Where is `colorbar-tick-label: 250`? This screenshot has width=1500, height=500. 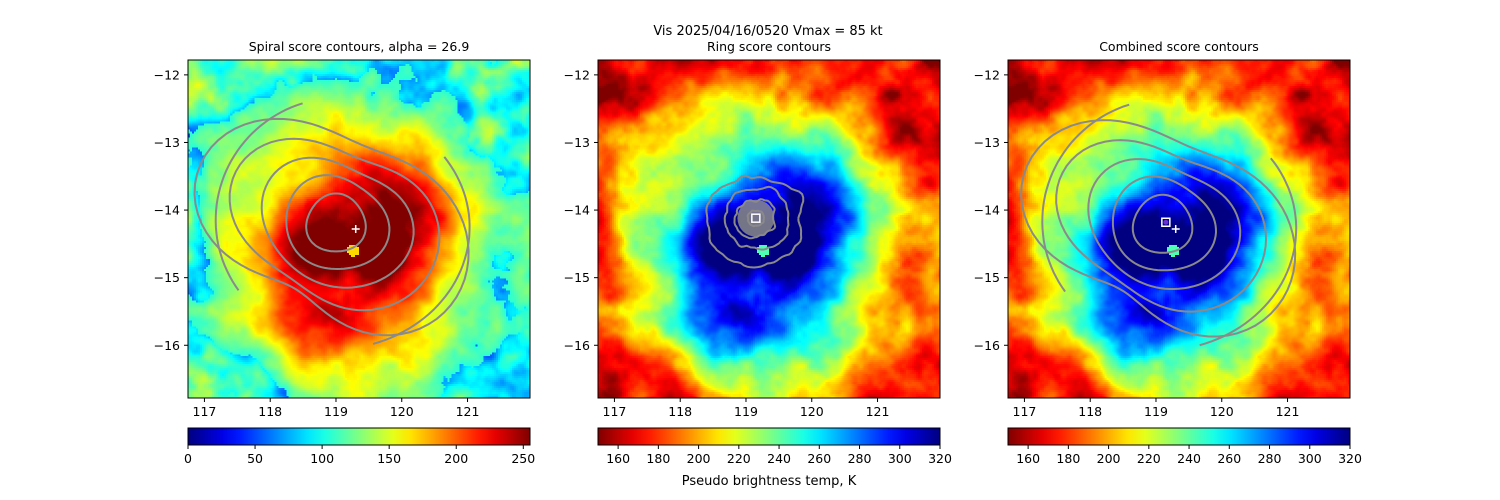 colorbar-tick-label: 250 is located at coordinates (523, 458).